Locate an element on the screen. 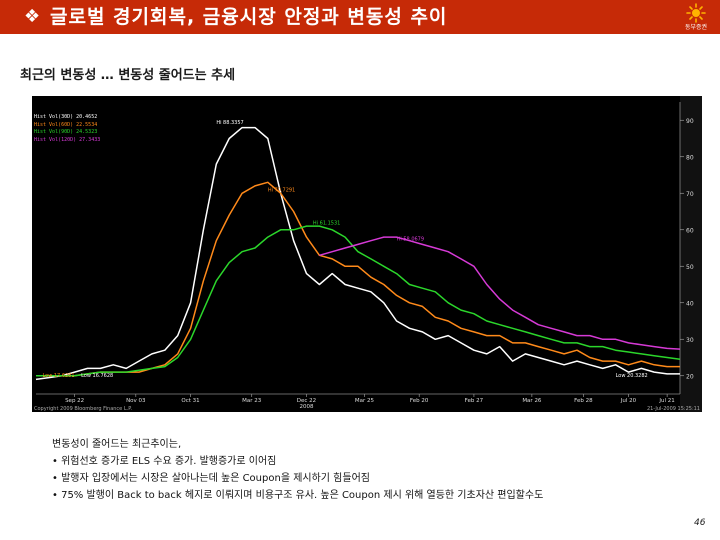  title-bar: ❖ 글로벌 경기회복, 금융시장 안정과 변동성 추이 동부증권 is located at coordinates (360, 17).